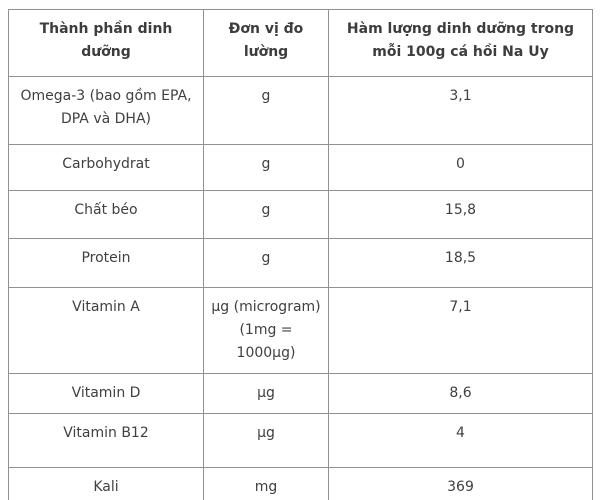 This screenshot has height=500, width=600. I want to click on table-row-omega3: Omega-3 (bao gồm EPA, DPA và DHA) g 3,1, so click(300, 110).